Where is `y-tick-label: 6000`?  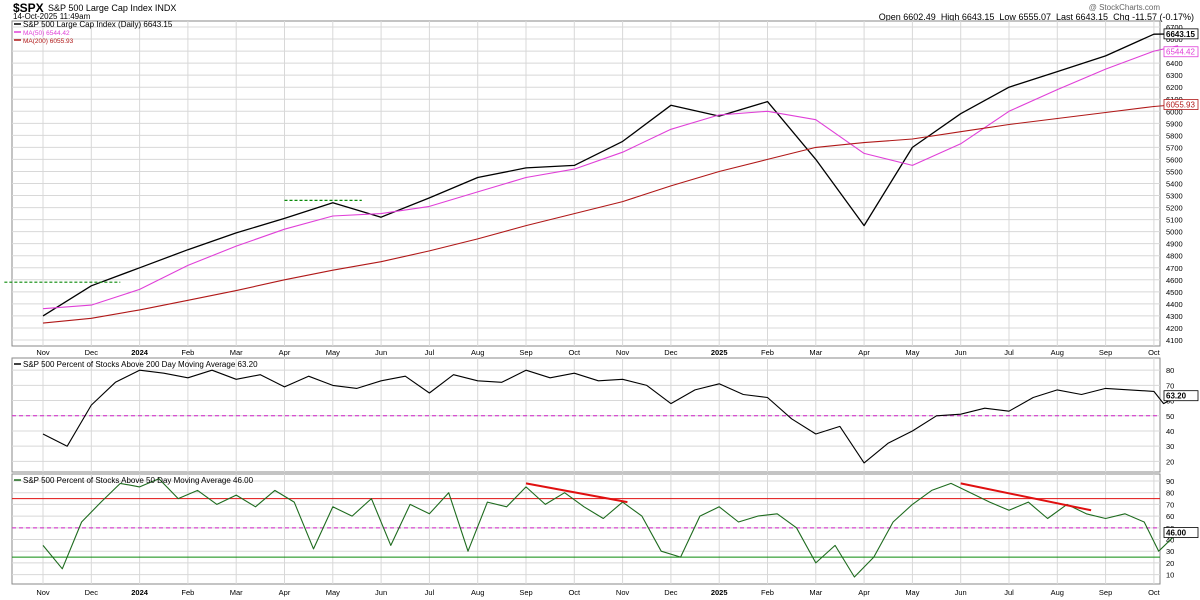 y-tick-label: 6000 is located at coordinates (1174, 111).